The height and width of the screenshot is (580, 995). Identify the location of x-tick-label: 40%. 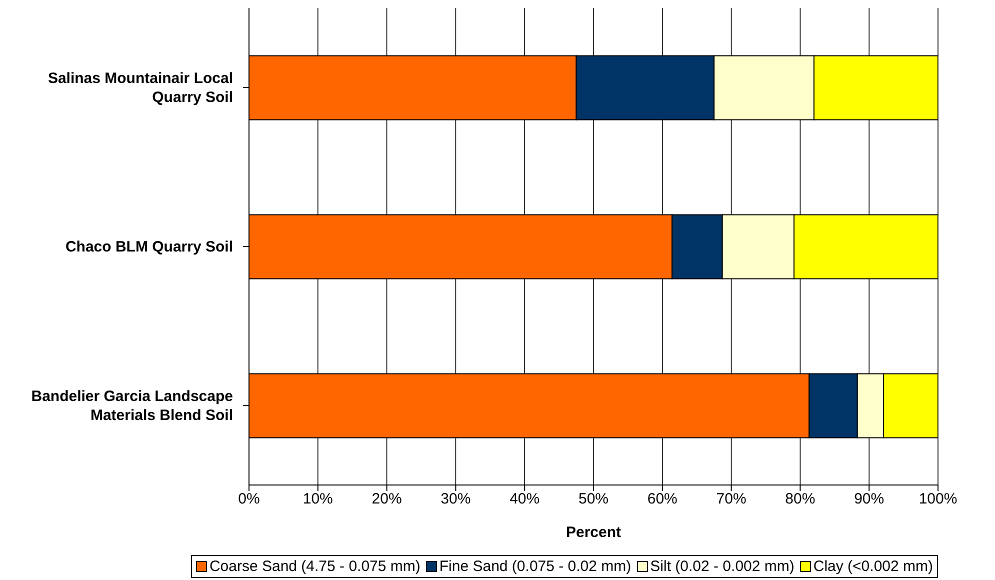
(525, 499).